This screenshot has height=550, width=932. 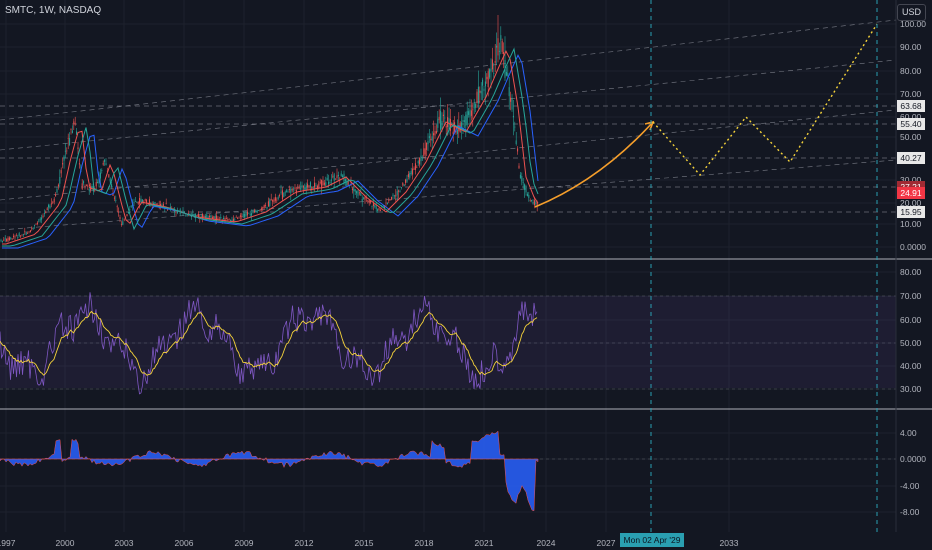 I want to click on macd-tick: 0.0000, so click(x=913, y=459).